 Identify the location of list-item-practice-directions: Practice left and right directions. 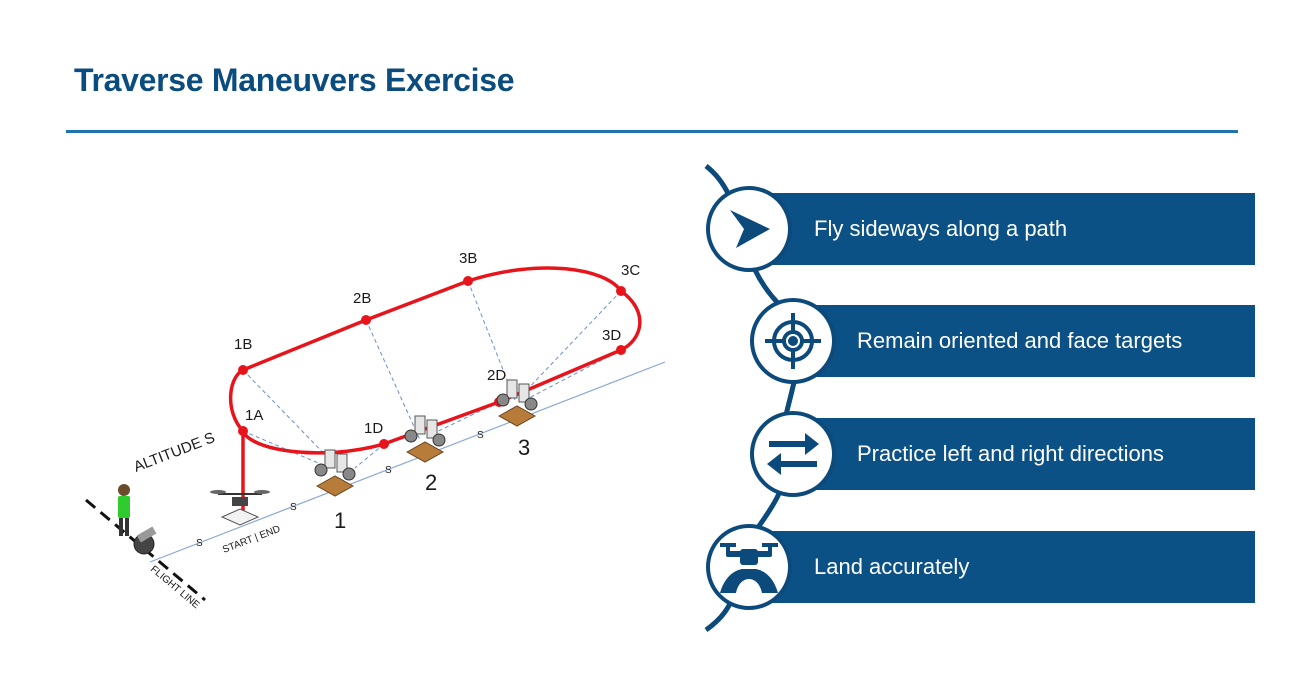
(1025, 454).